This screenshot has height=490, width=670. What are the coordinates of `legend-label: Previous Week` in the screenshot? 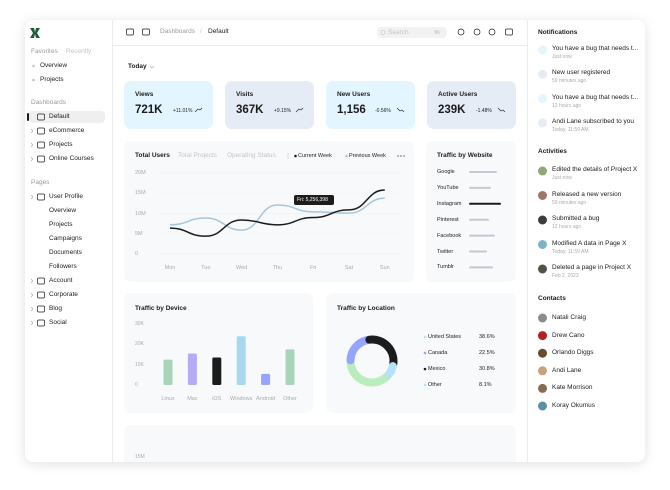 It's located at (367, 156).